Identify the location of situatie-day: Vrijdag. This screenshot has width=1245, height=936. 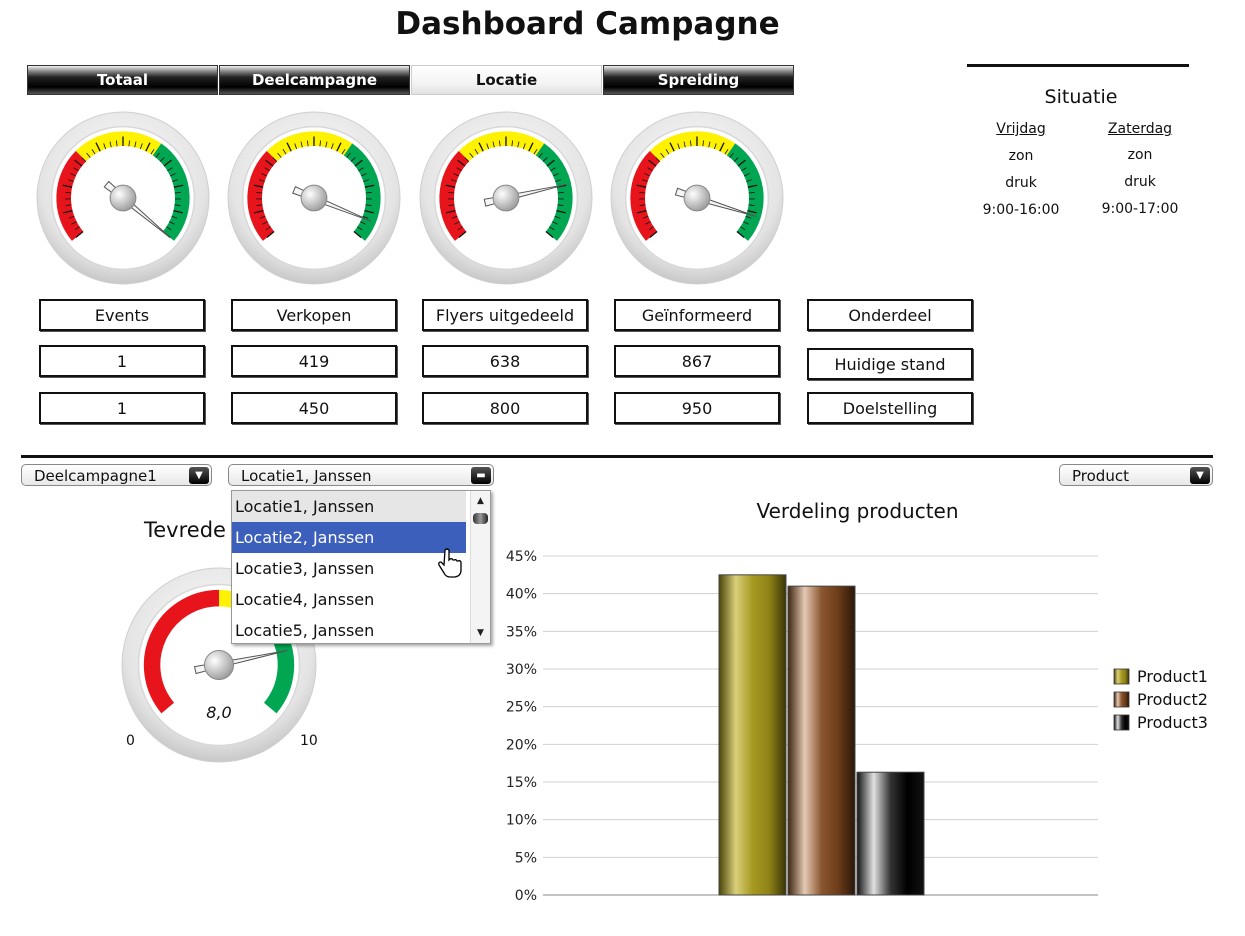
(1021, 129).